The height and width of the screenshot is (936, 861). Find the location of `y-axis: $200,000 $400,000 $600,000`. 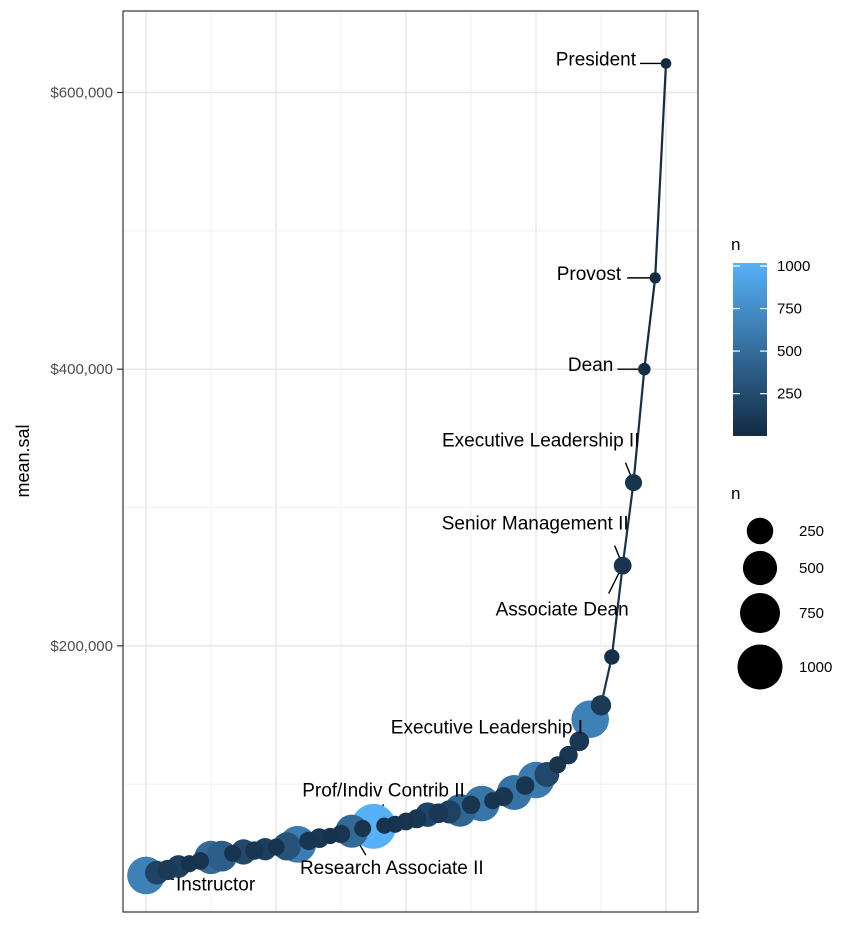

y-axis: $200,000 $400,000 $600,000 is located at coordinates (86, 370).